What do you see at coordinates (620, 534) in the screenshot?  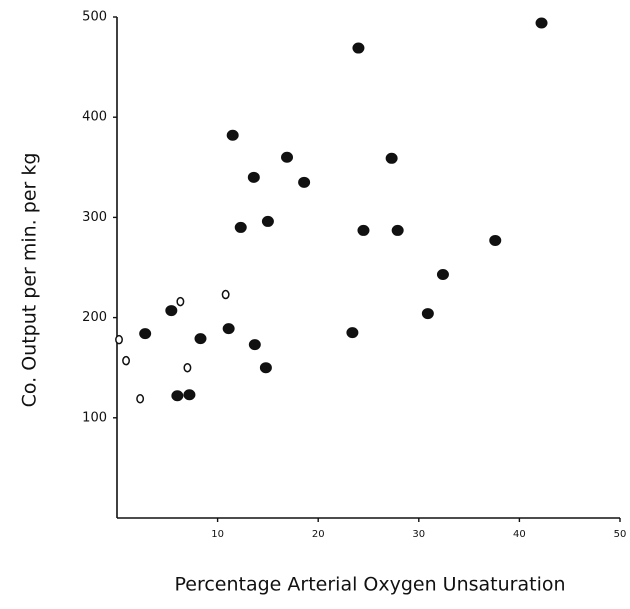 I see `x-tick-label: 50` at bounding box center [620, 534].